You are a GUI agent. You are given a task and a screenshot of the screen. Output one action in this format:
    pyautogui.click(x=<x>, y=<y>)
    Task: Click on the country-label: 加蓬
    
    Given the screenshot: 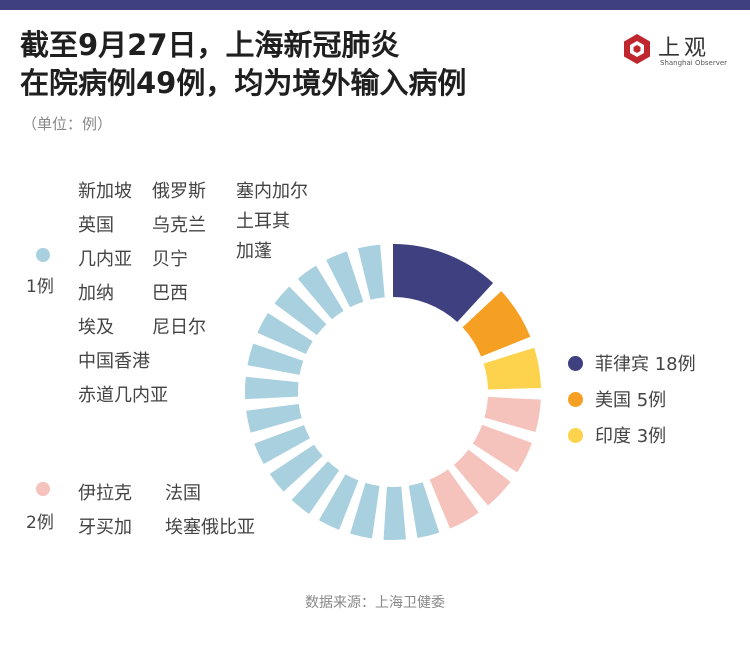 What is the action you would take?
    pyautogui.click(x=254, y=251)
    